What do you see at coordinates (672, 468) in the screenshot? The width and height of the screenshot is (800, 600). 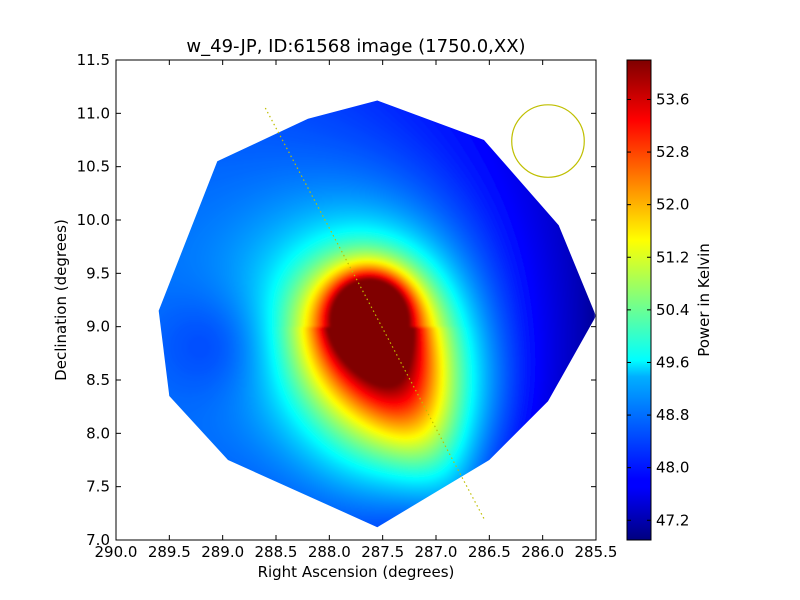 I see `colorbar-tick-label: 48.0` at bounding box center [672, 468].